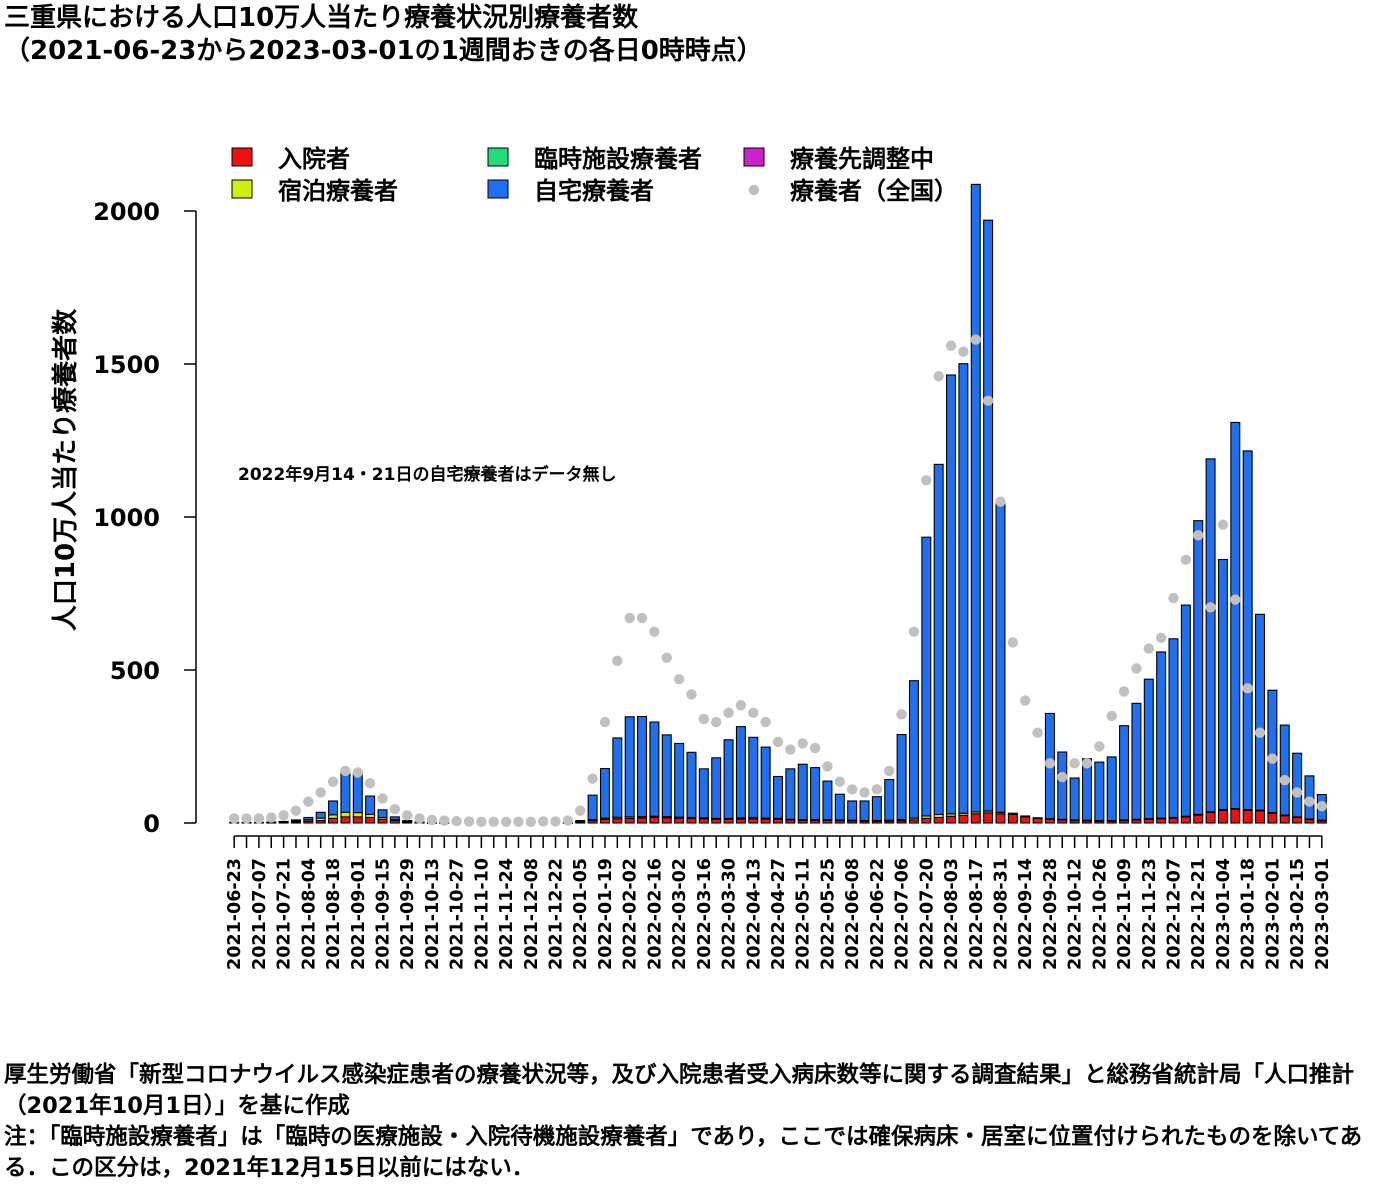 The height and width of the screenshot is (1200, 1400). What do you see at coordinates (557, 914) in the screenshot?
I see `x-tick-label: 2021-12-22` at bounding box center [557, 914].